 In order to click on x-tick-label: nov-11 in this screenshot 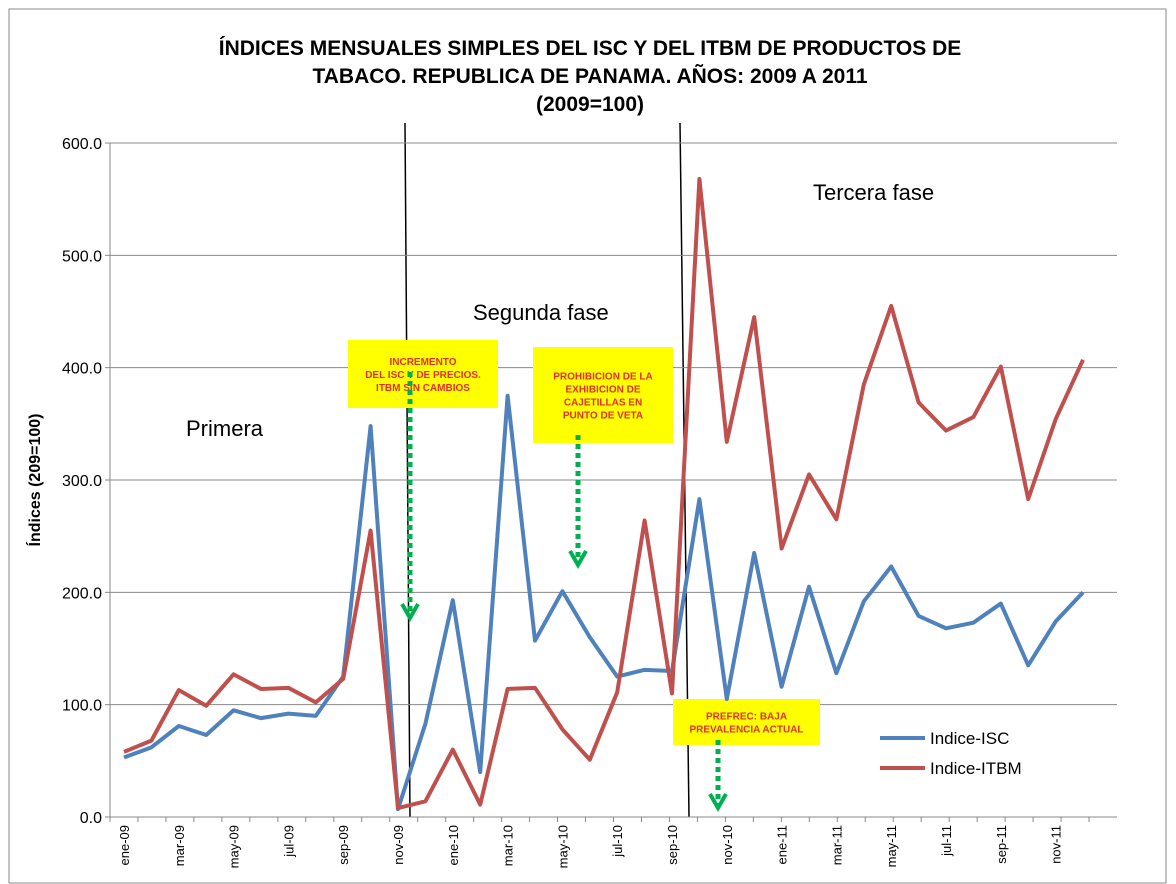, I will do `click(1056, 844)`.